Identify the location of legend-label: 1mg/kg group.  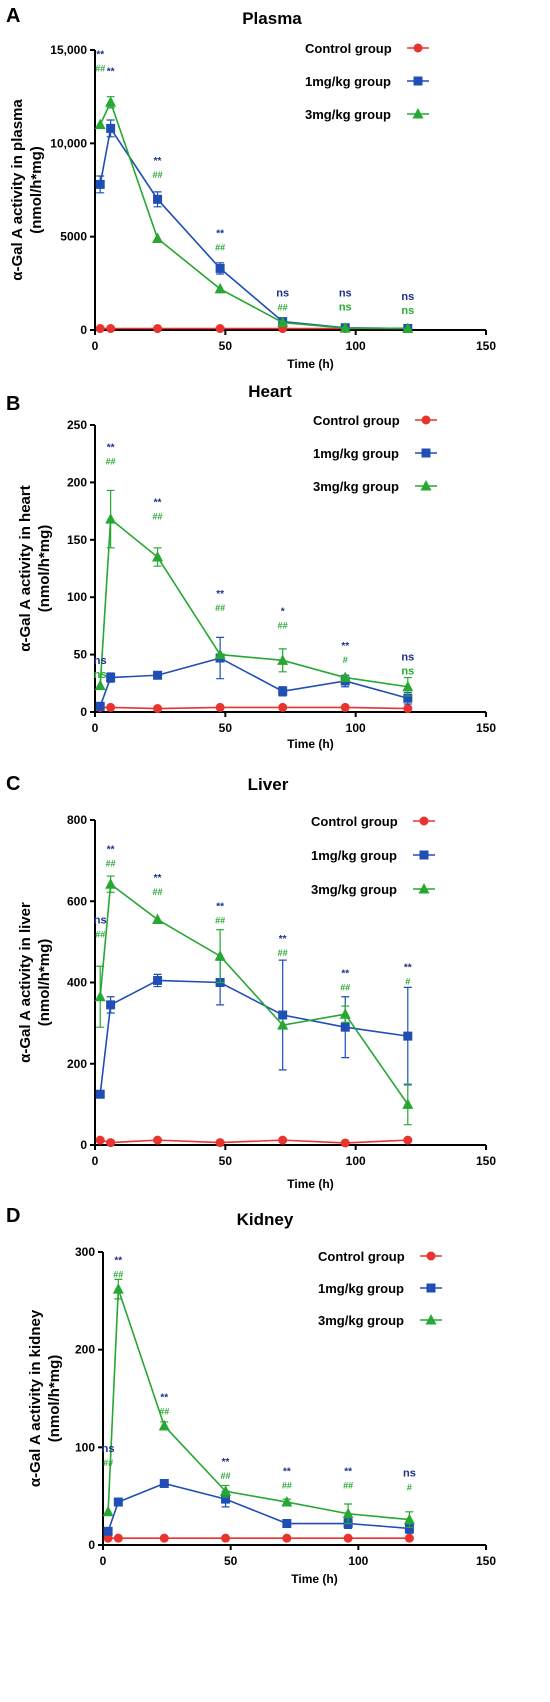
(354, 855).